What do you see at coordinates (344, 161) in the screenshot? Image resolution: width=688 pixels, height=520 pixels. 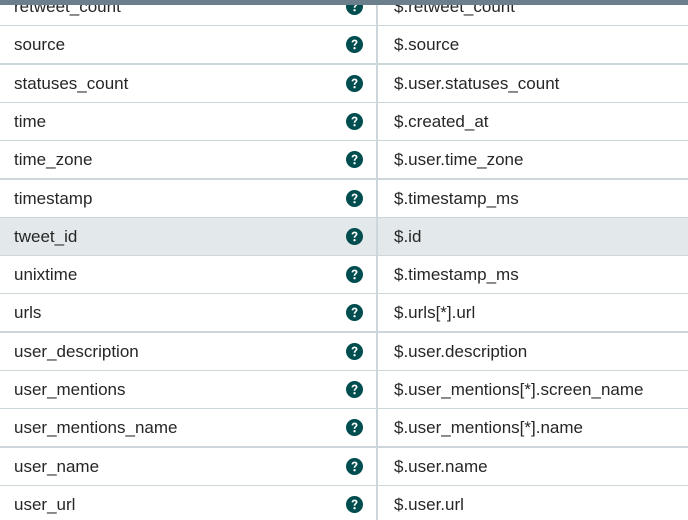 I see `table-row: time_zone $.user.time_zone` at bounding box center [344, 161].